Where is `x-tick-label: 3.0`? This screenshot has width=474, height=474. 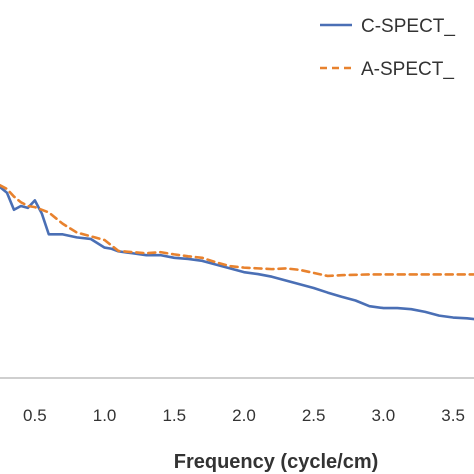 x-tick-label: 3.0 is located at coordinates (384, 415).